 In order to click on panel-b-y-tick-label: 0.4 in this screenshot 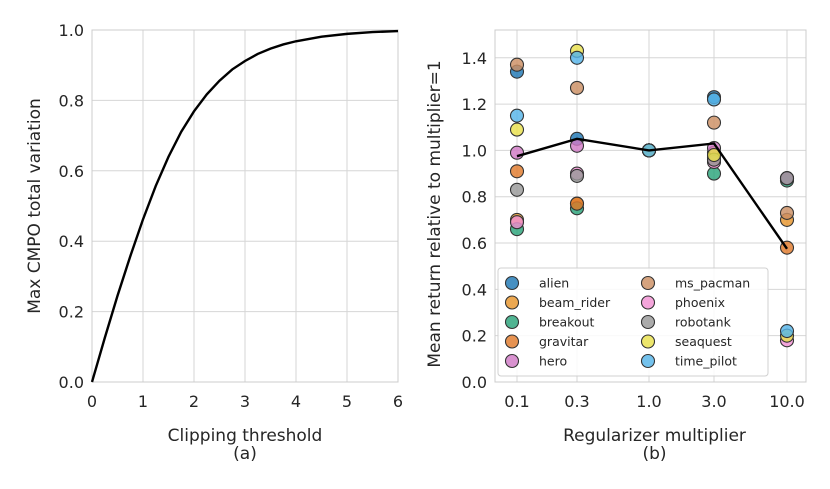, I will do `click(474, 289)`.